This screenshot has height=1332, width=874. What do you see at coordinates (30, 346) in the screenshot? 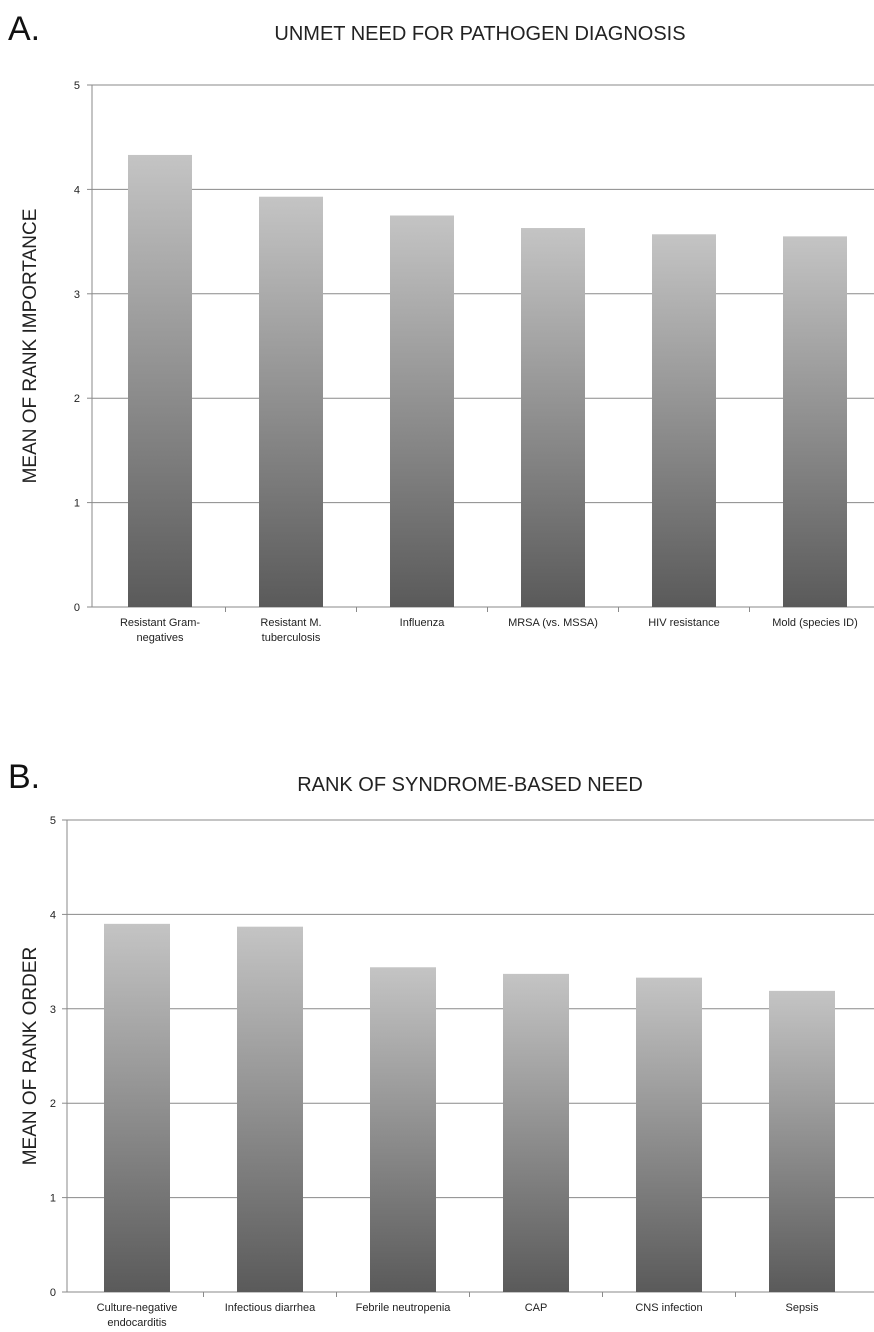
I see `y-axis-label: MEAN OF RANK IMPORTANCE` at bounding box center [30, 346].